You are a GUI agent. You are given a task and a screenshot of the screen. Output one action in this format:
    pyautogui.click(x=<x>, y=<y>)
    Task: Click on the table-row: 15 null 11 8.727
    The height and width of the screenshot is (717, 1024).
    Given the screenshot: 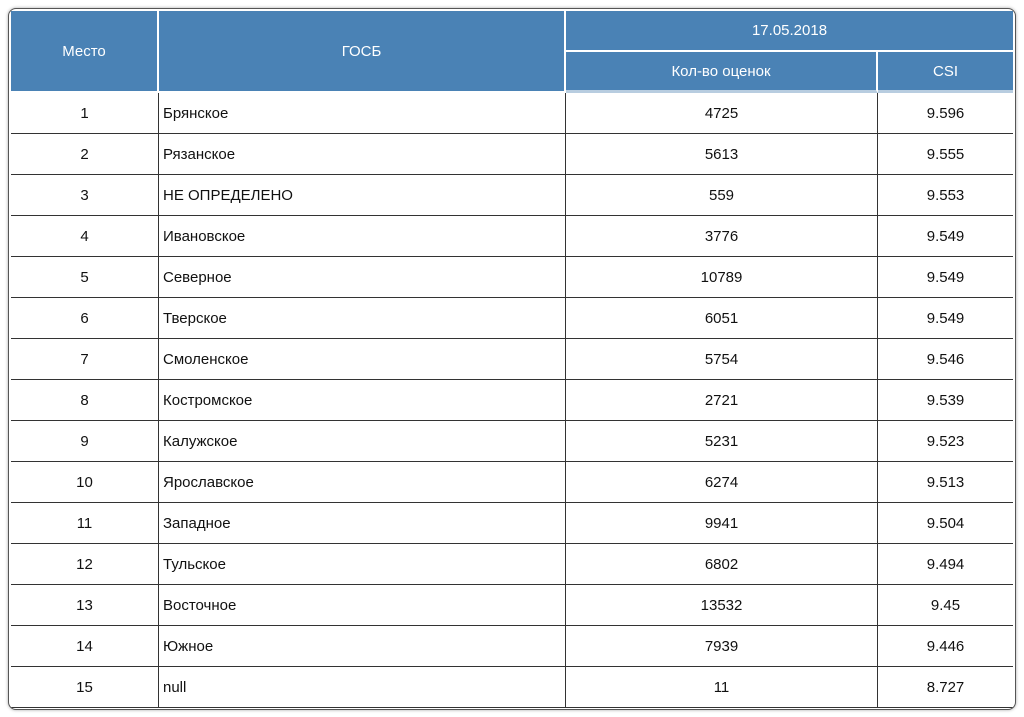 What is the action you would take?
    pyautogui.click(x=512, y=687)
    